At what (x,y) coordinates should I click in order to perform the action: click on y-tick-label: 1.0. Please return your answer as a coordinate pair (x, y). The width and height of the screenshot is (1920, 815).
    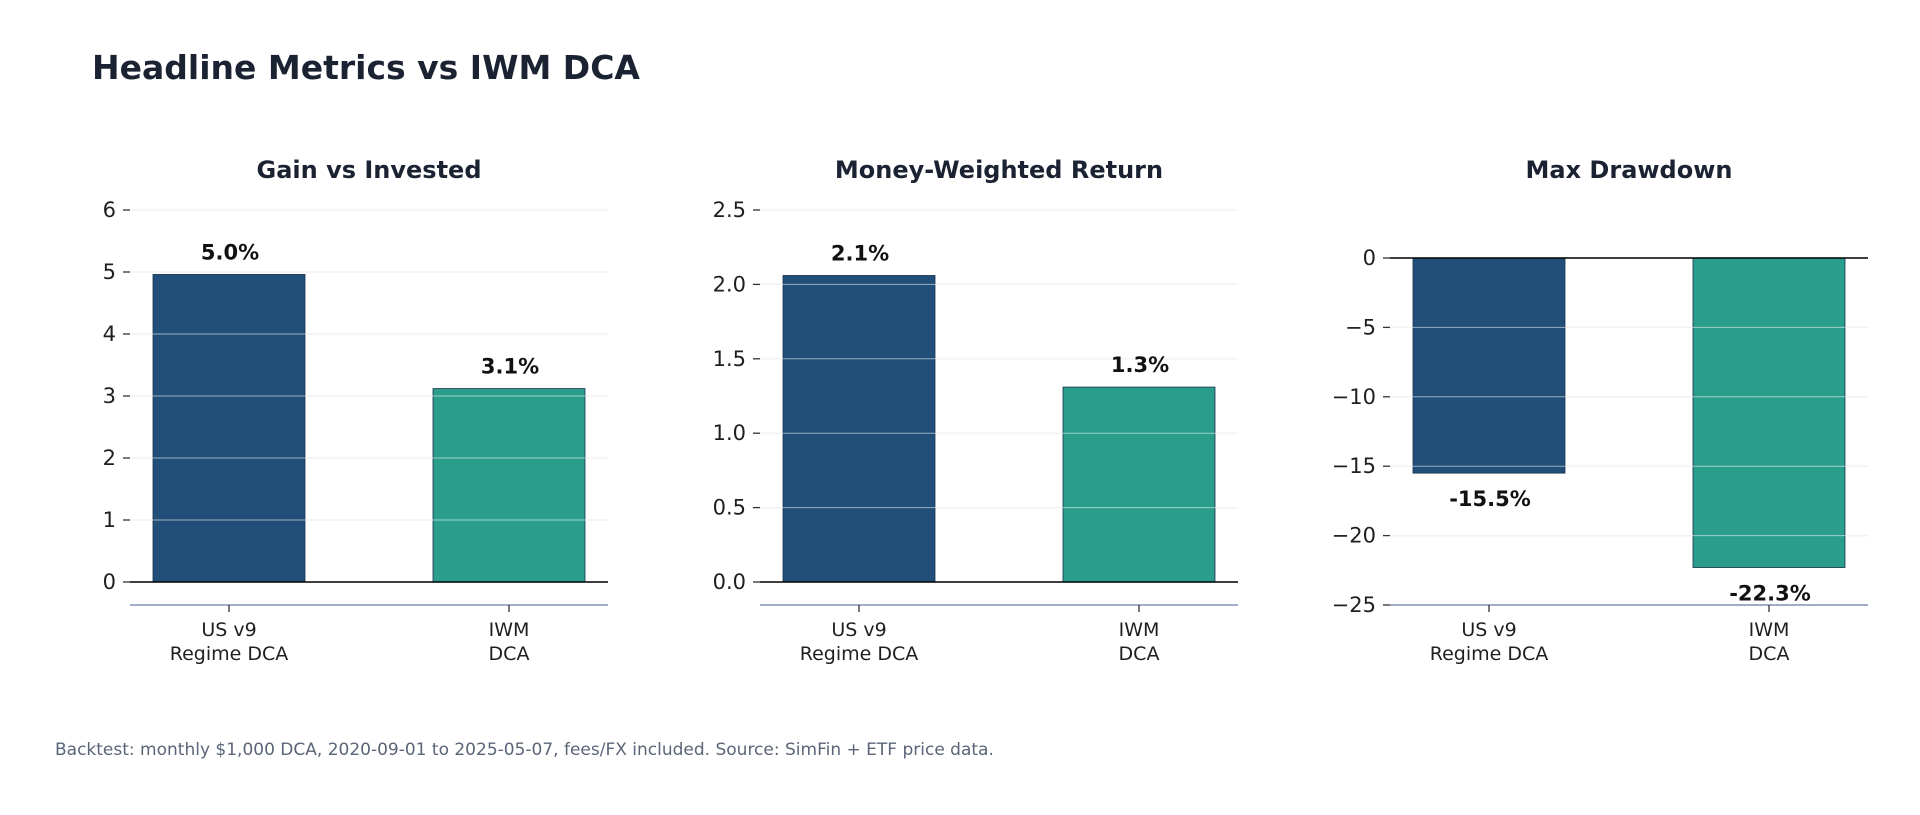
    Looking at the image, I should click on (729, 433).